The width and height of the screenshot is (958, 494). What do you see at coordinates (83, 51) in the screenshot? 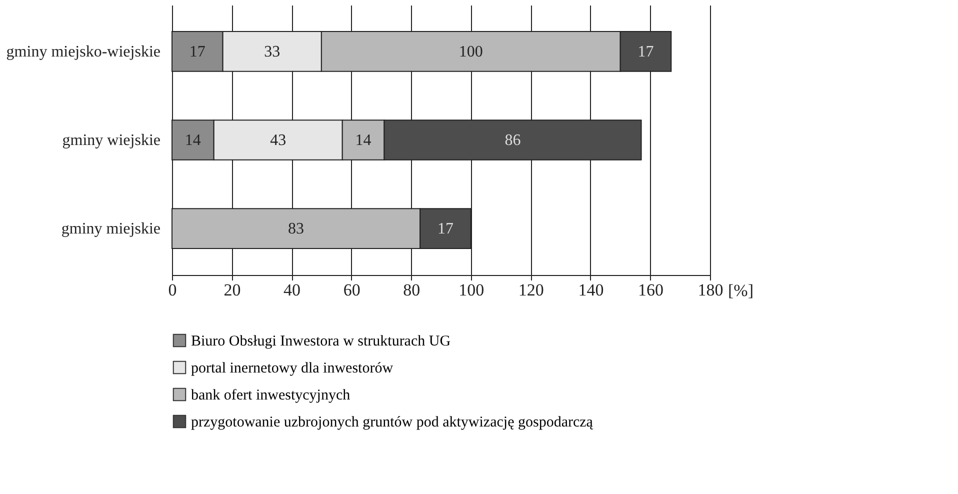
I see `y-tick-label: gminy miejsko-wiejskie` at bounding box center [83, 51].